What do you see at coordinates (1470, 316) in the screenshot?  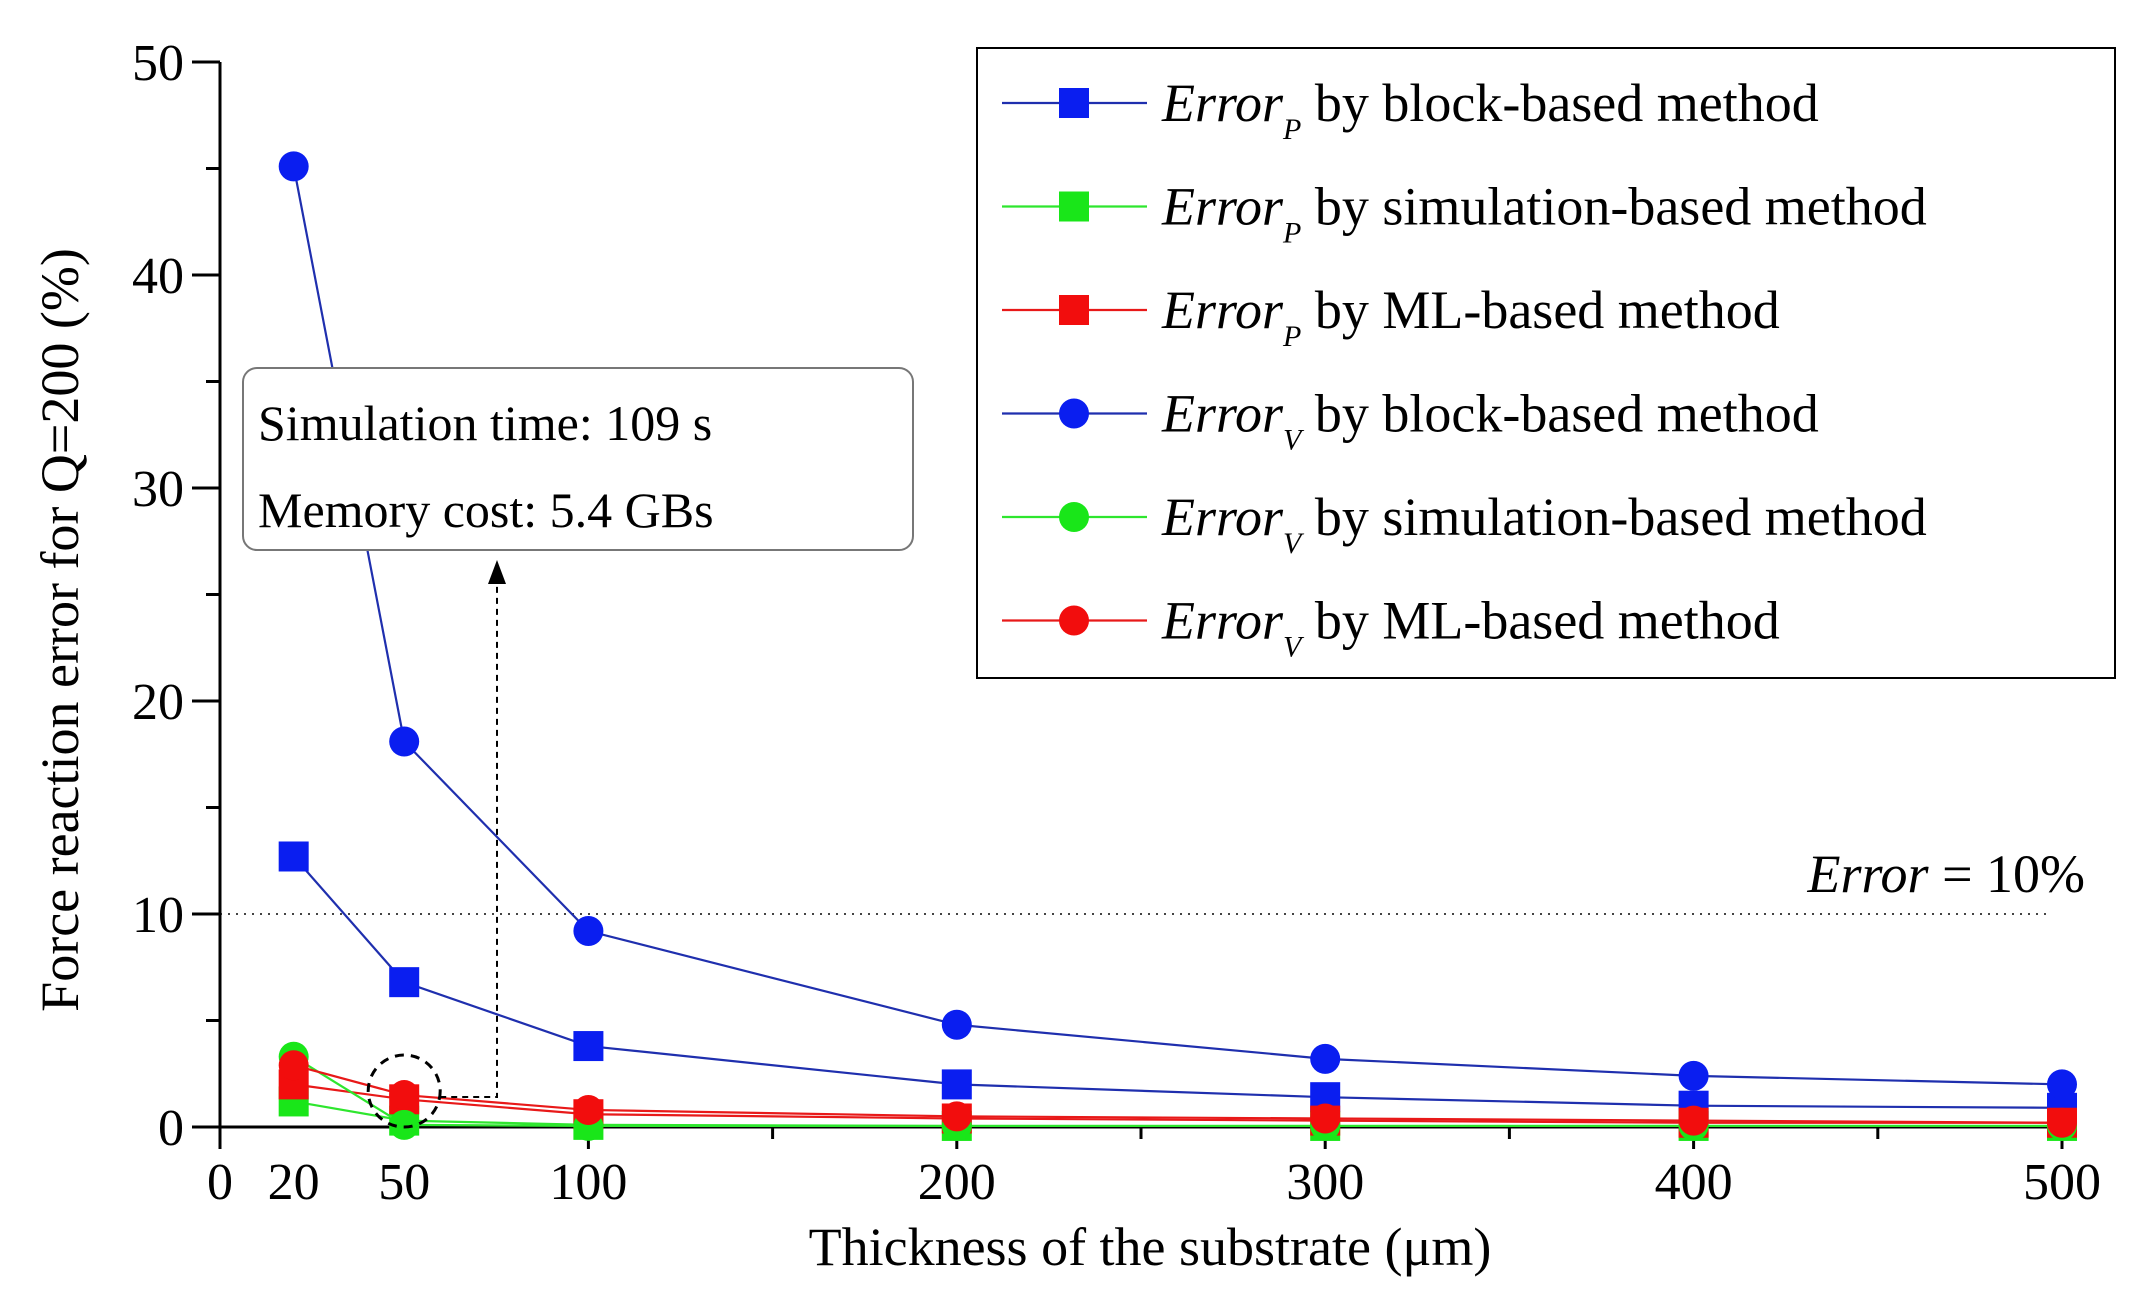 I see `legend-label: ErrorP by ML-based method` at bounding box center [1470, 316].